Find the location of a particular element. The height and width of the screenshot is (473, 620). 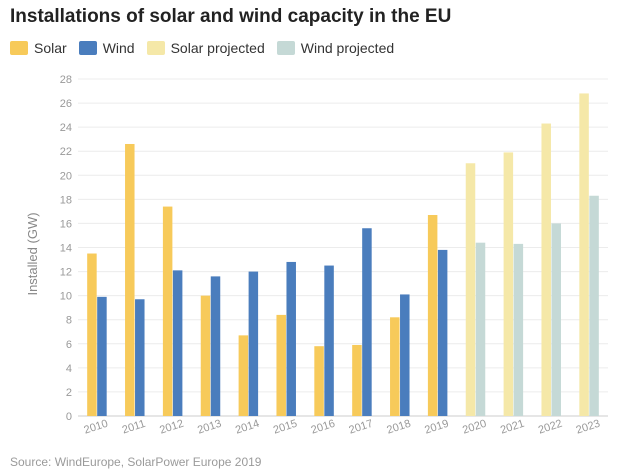

bar-solar-2012 is located at coordinates (167, 311).